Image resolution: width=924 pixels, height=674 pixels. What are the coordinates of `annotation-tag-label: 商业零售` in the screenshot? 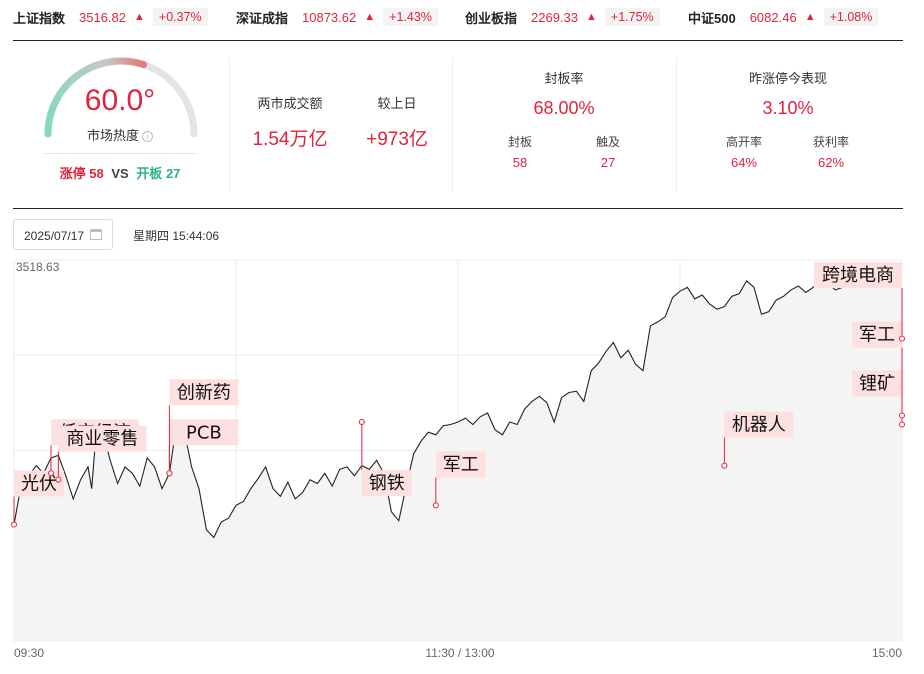 It's located at (102, 439).